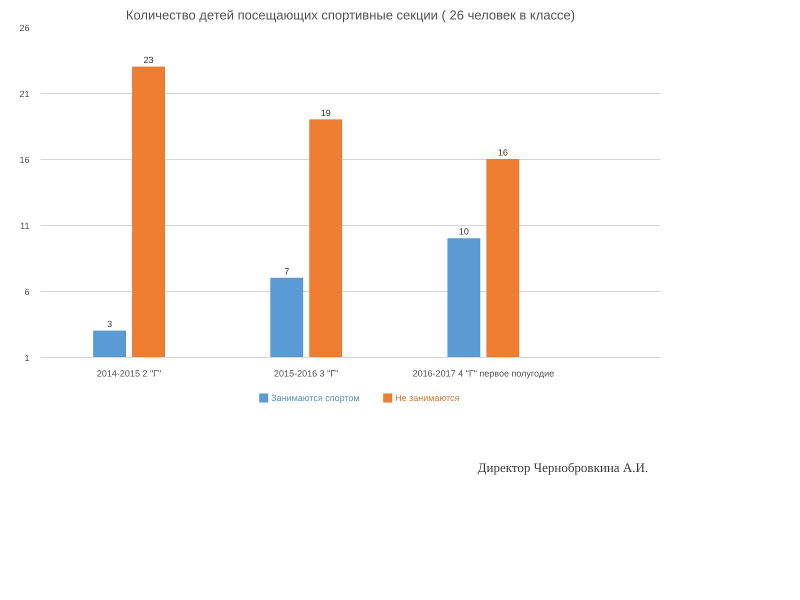 Image resolution: width=800 pixels, height=600 pixels. Describe the element at coordinates (149, 60) in the screenshot. I see `data-label: 23` at that location.